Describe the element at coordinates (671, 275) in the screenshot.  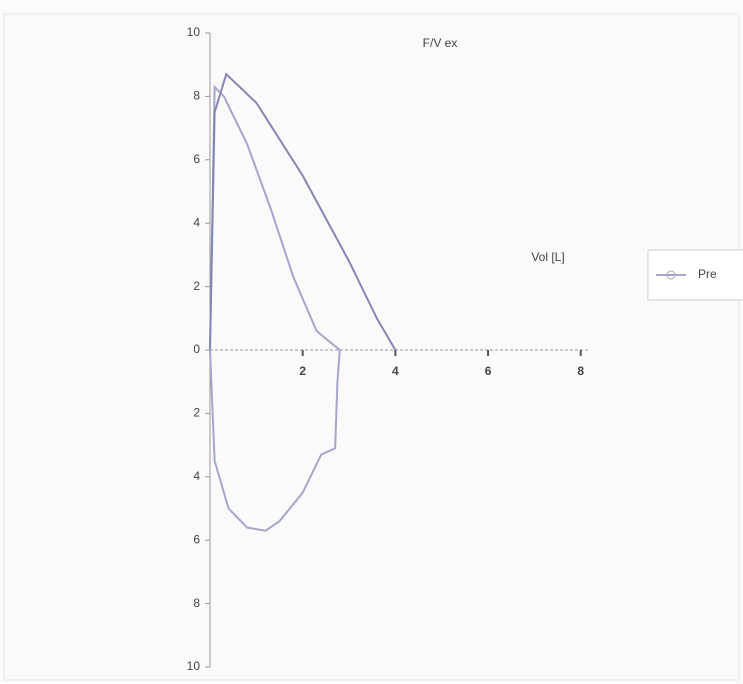
I see `legend-marker` at that location.